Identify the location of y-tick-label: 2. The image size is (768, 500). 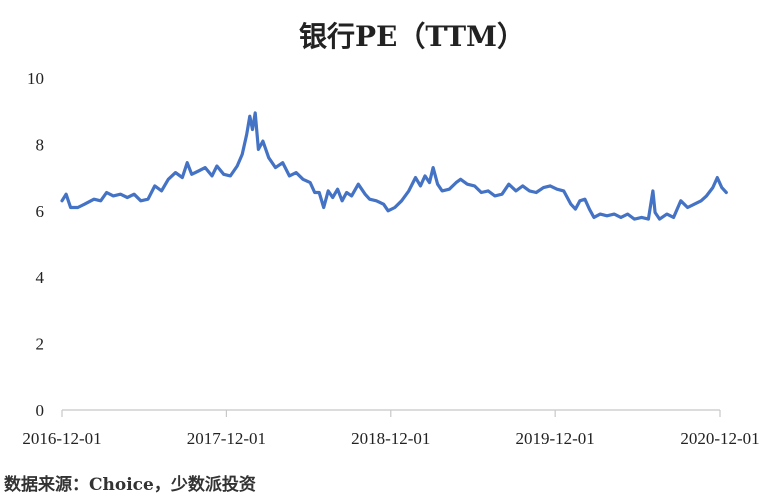
(40, 344).